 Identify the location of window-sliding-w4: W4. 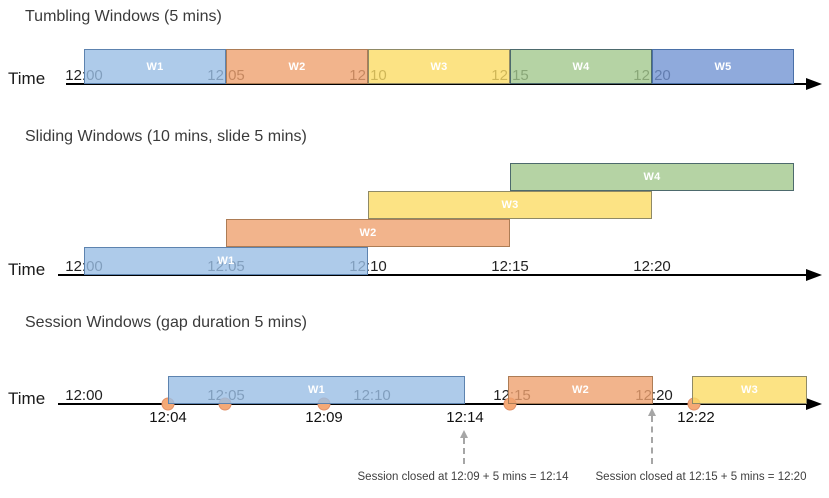
(652, 177).